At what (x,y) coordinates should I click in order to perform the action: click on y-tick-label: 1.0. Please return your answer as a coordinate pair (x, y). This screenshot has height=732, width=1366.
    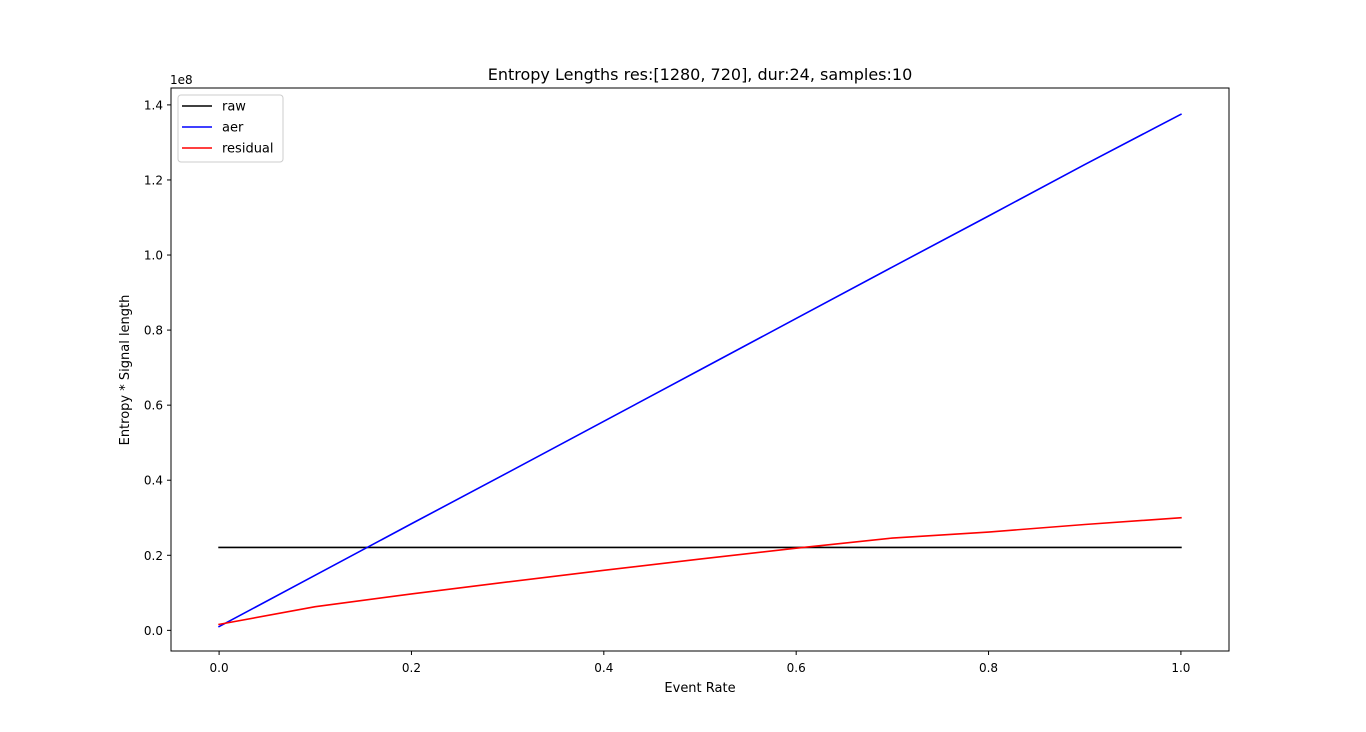
    Looking at the image, I should click on (153, 256).